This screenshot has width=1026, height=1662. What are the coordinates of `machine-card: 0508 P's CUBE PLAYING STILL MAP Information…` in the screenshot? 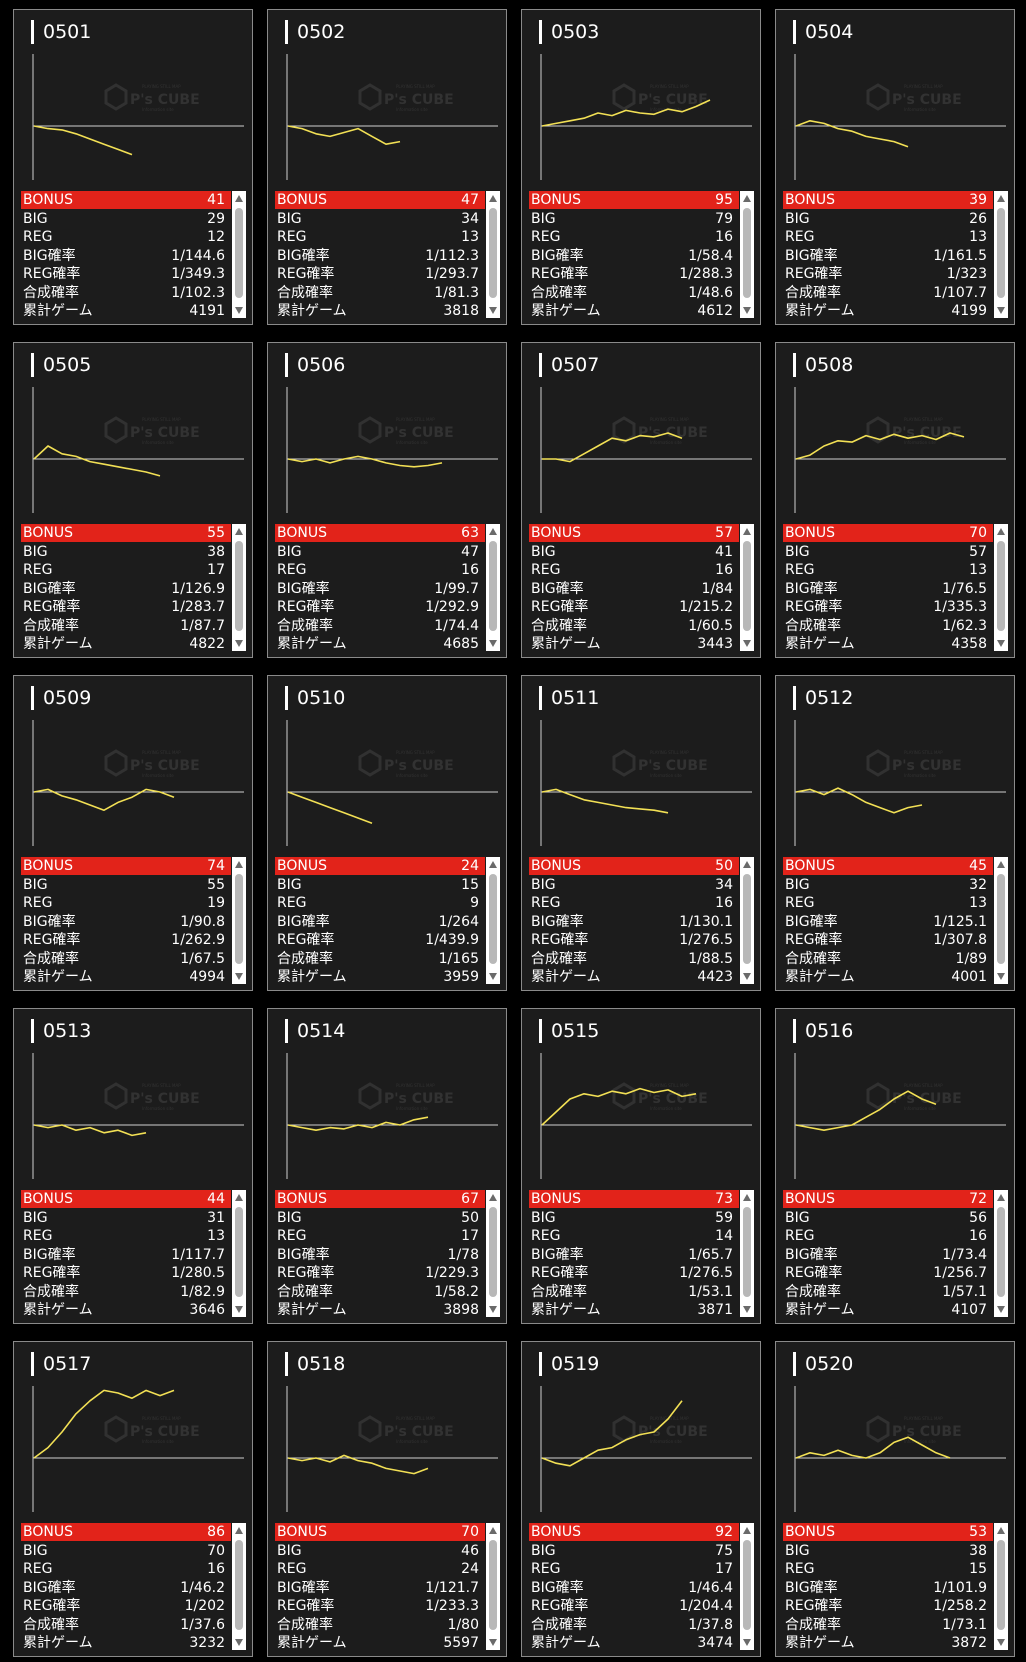 It's located at (895, 500).